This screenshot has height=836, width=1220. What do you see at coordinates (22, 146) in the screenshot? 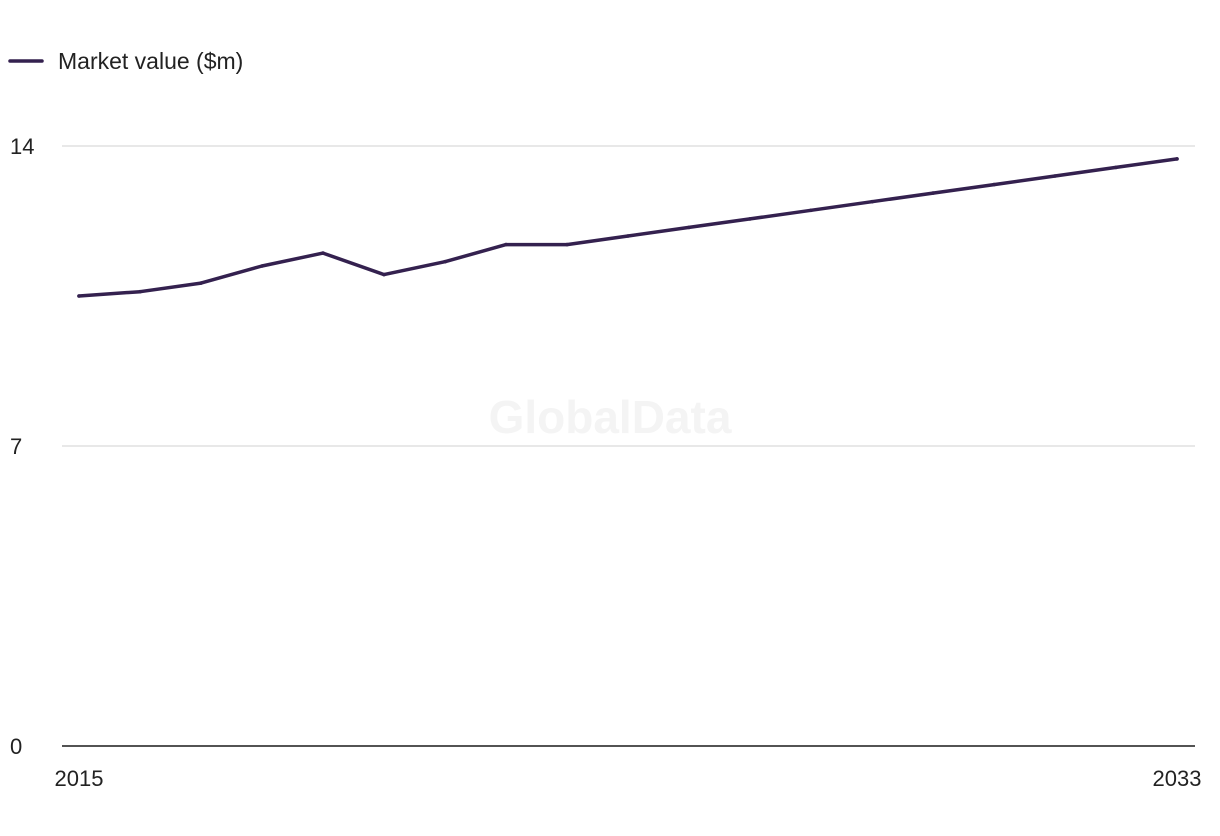
I see `y-tick-label-14: 14` at bounding box center [22, 146].